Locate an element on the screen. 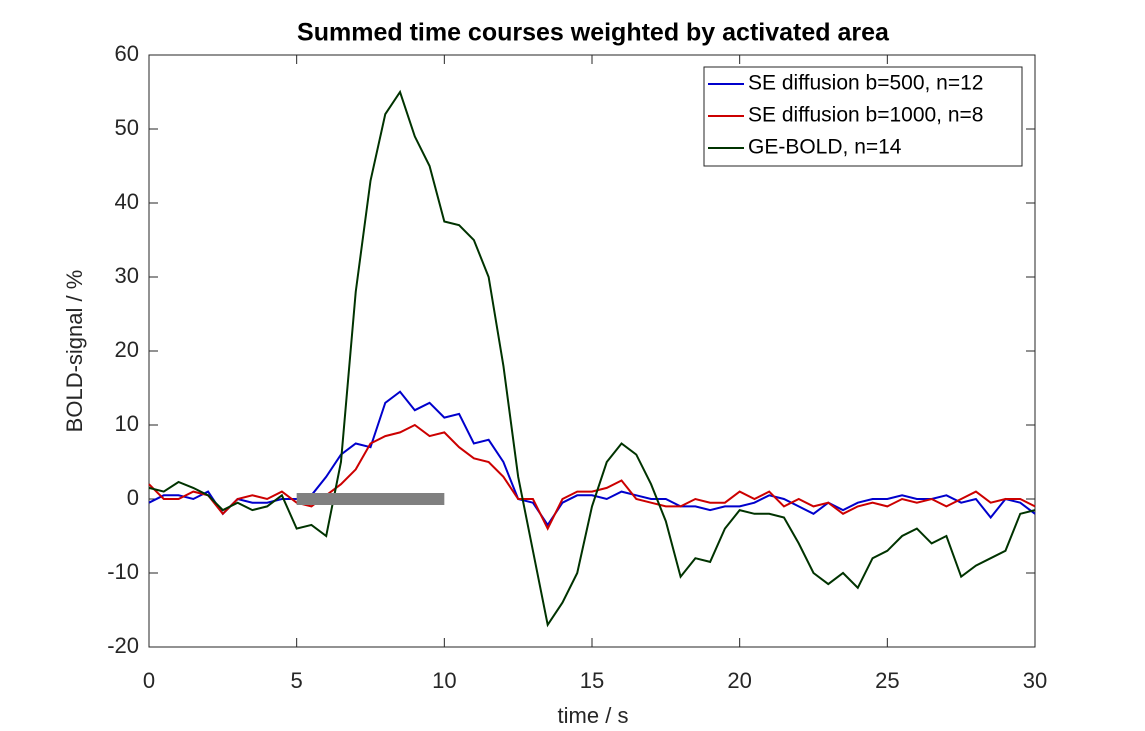  legend-label: SE diffusion b=500, n=12 is located at coordinates (865, 83).